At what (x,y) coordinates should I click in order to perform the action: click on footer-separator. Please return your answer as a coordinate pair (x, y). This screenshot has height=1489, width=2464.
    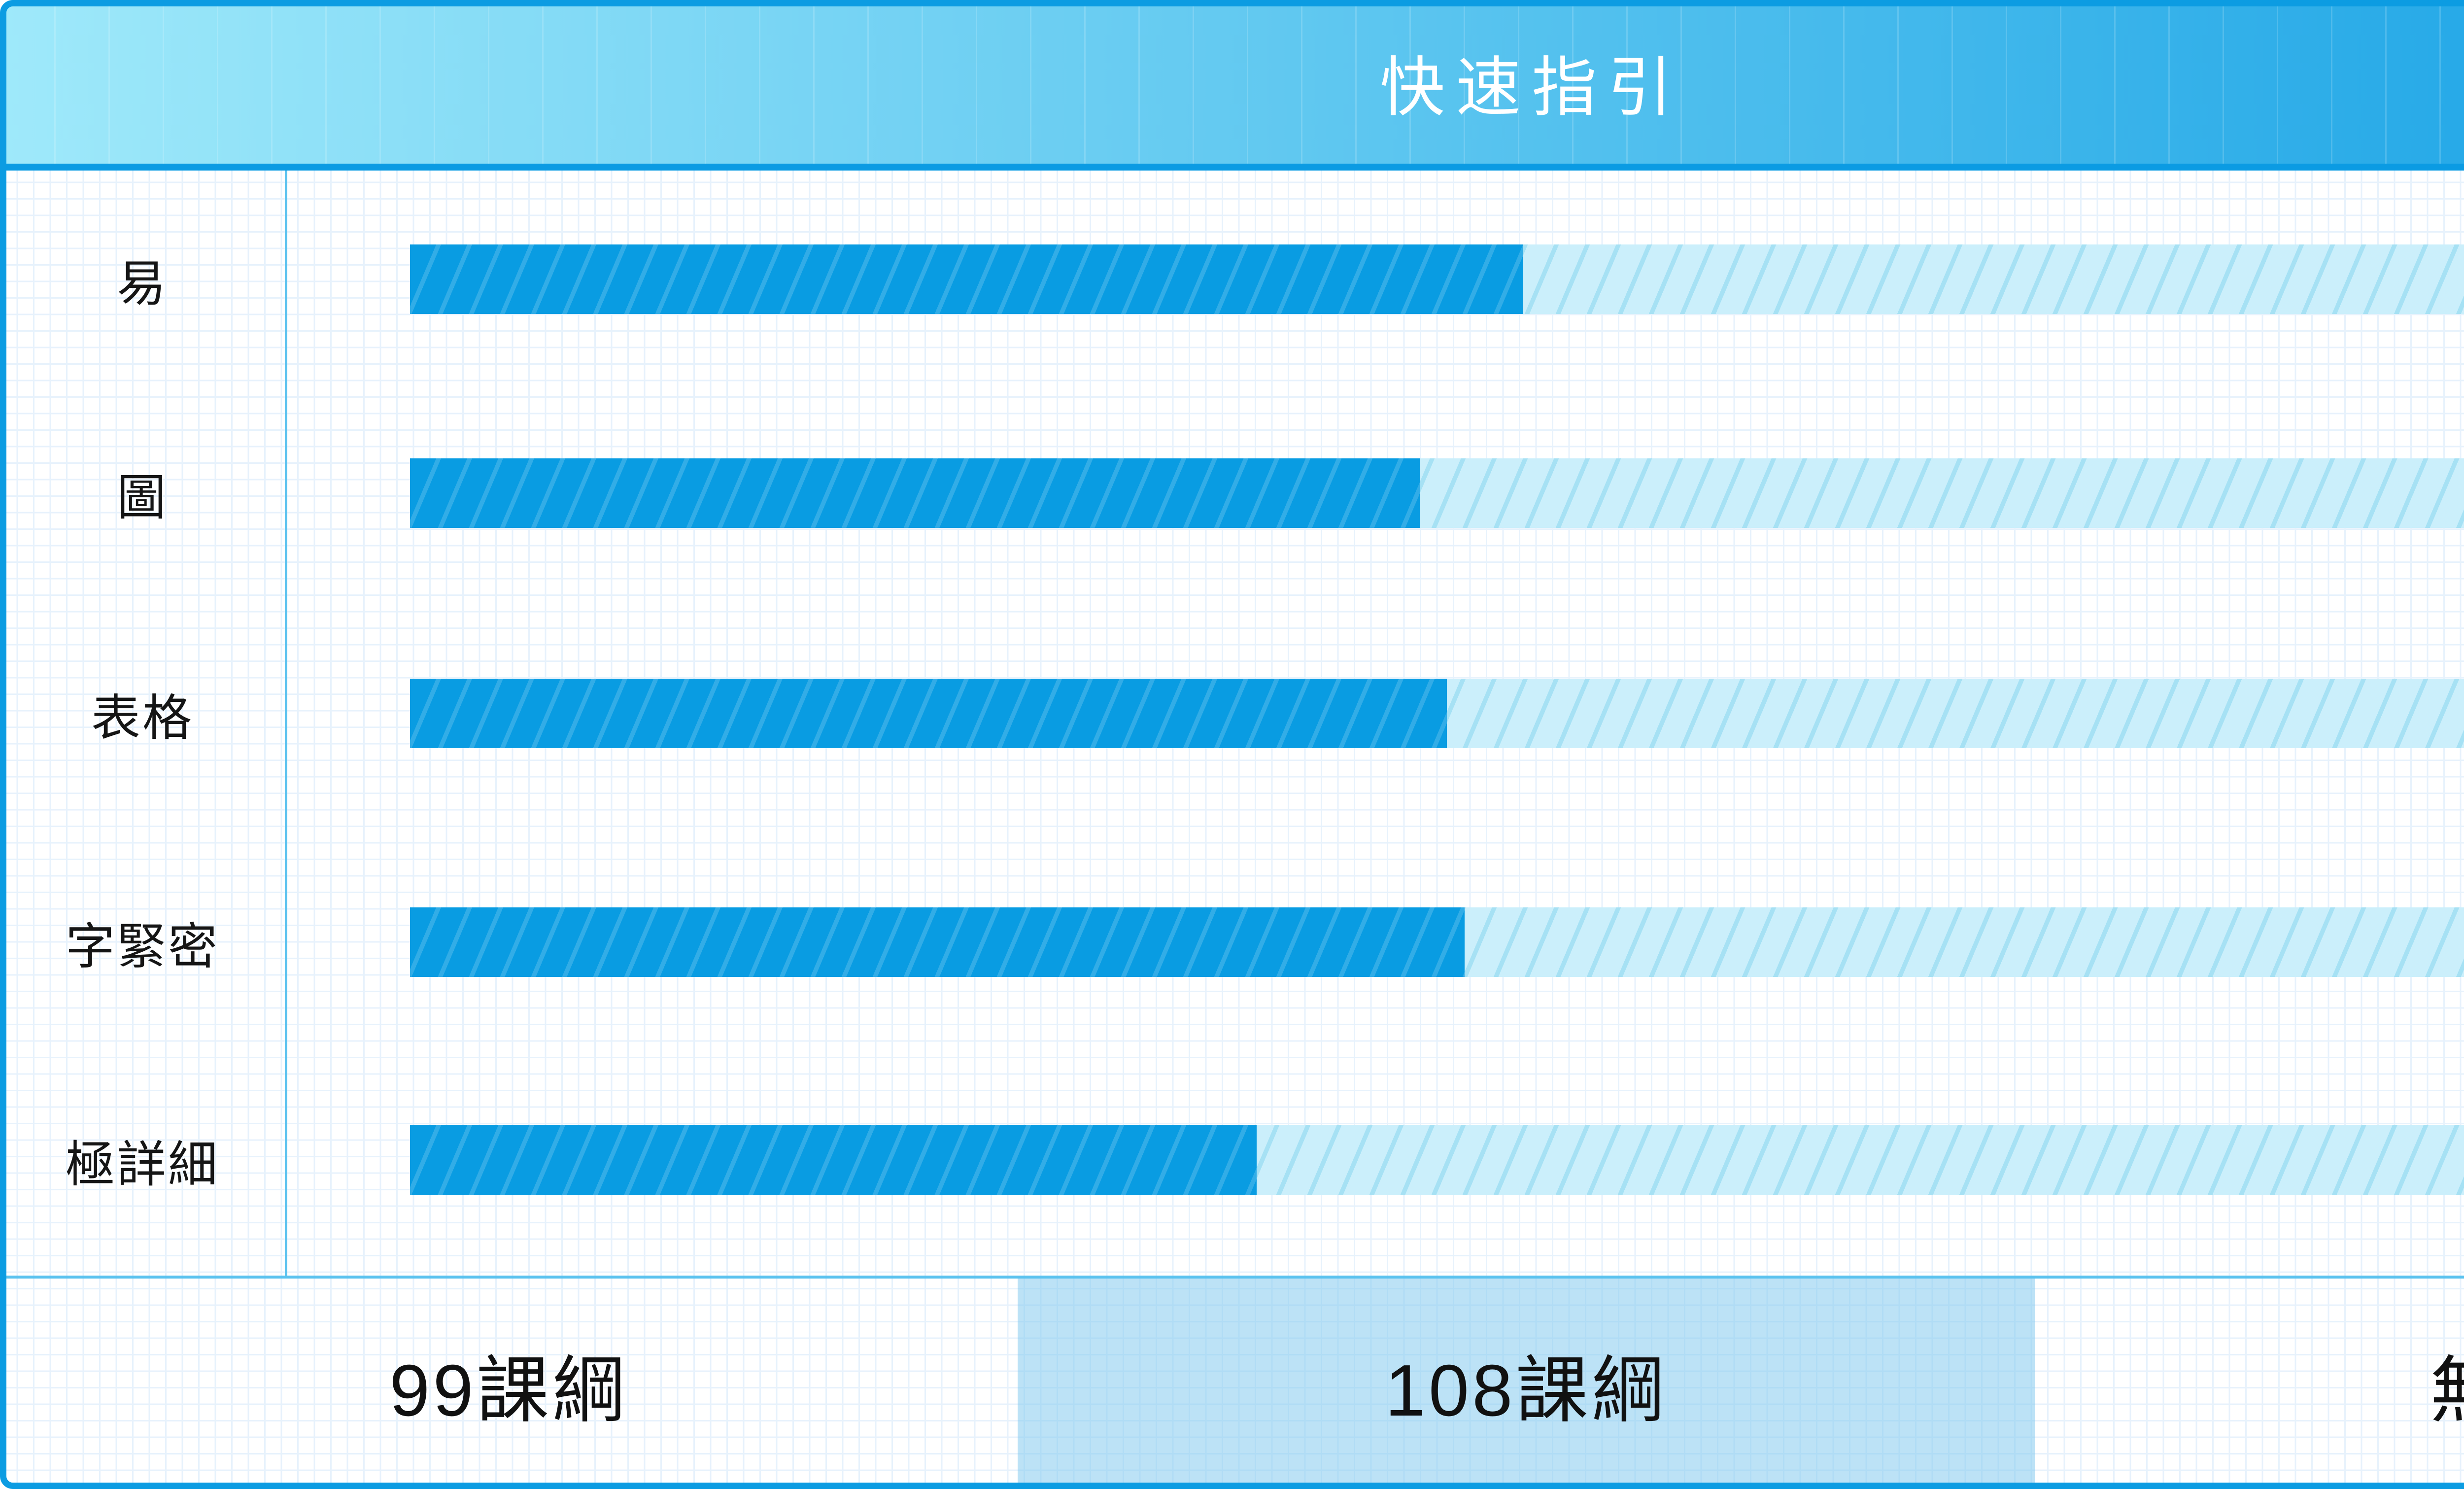
    Looking at the image, I should click on (1232, 1277).